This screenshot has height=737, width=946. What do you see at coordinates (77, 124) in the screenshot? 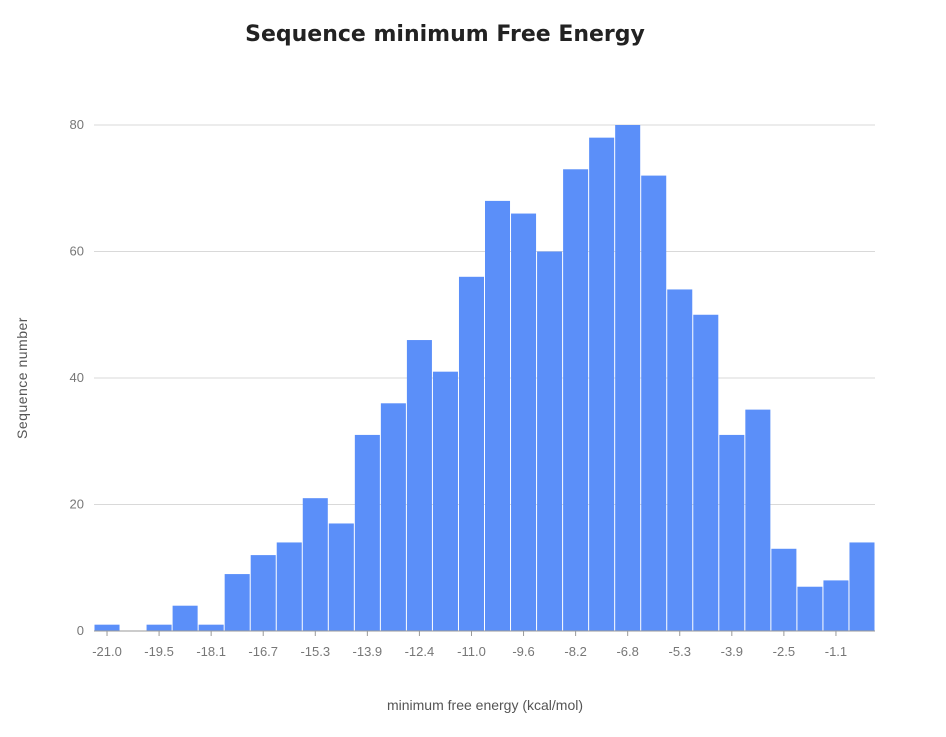
I see `y-tick-label: 80` at bounding box center [77, 124].